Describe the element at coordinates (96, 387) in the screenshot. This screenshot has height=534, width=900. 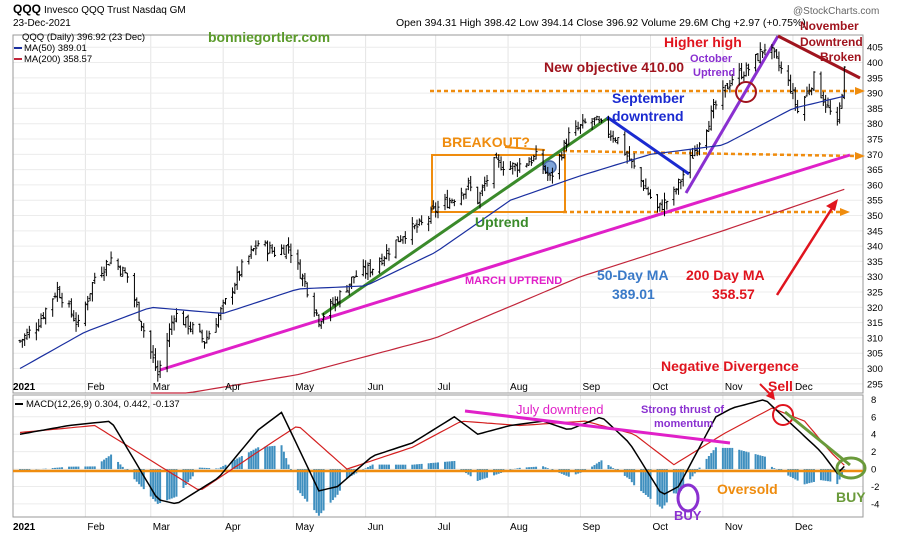
I see `x-tick-label: Feb` at that location.